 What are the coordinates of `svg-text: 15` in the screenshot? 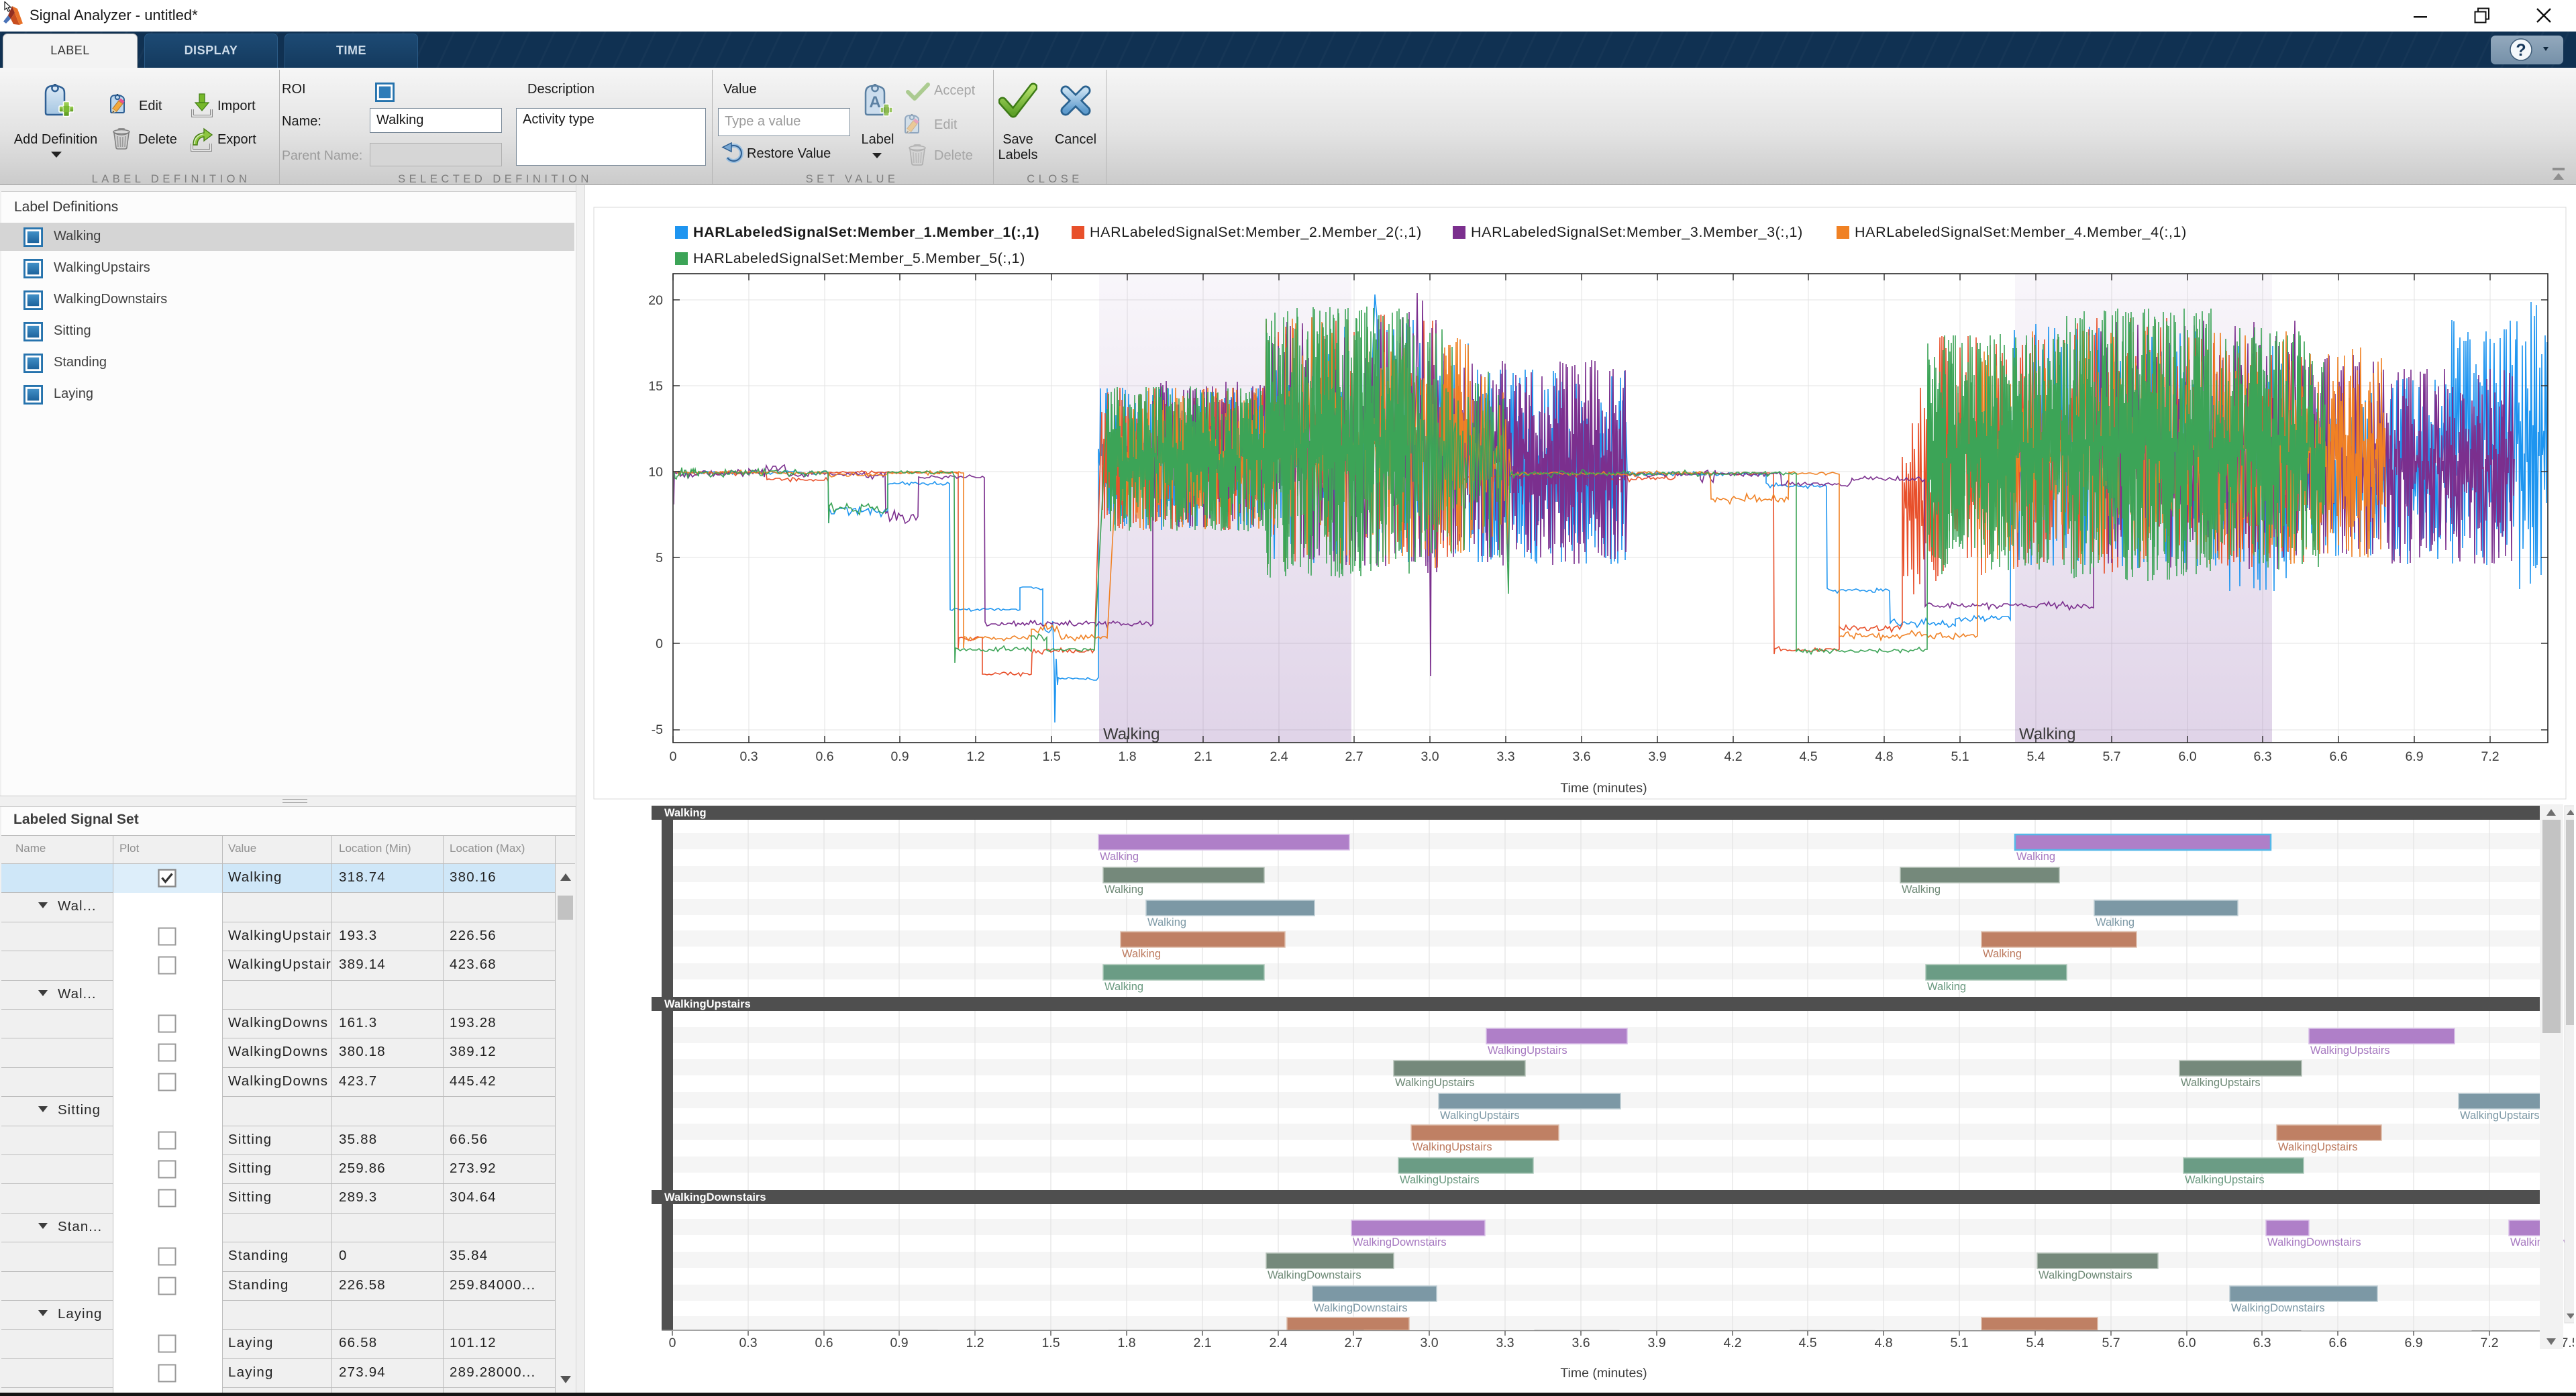 It's located at (655, 386).